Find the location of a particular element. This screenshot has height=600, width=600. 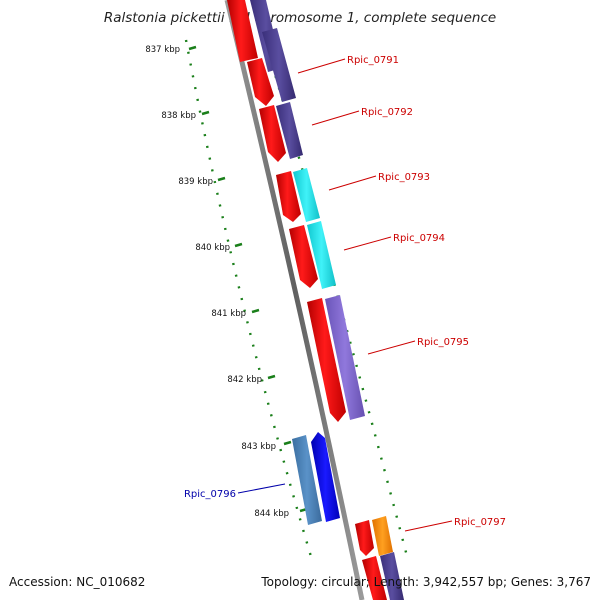

protein-feature-next is located at coordinates (392, 576).